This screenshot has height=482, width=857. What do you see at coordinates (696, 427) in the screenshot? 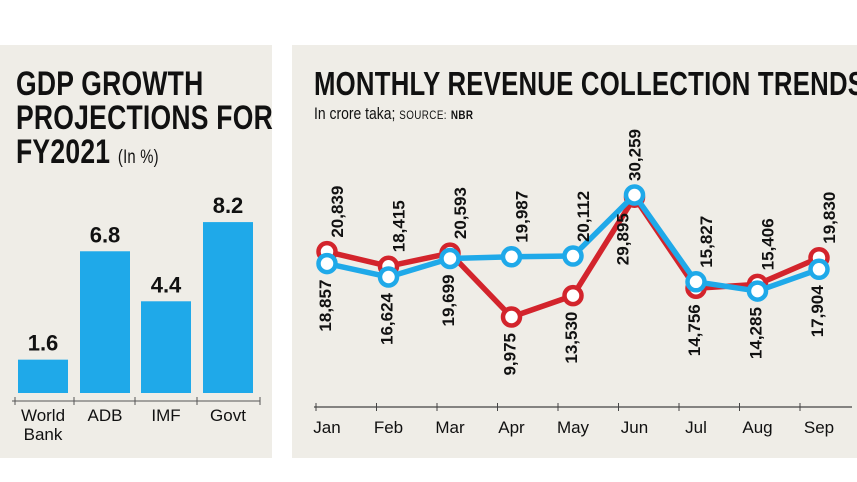
I see `month-label-jul: Jul` at bounding box center [696, 427].